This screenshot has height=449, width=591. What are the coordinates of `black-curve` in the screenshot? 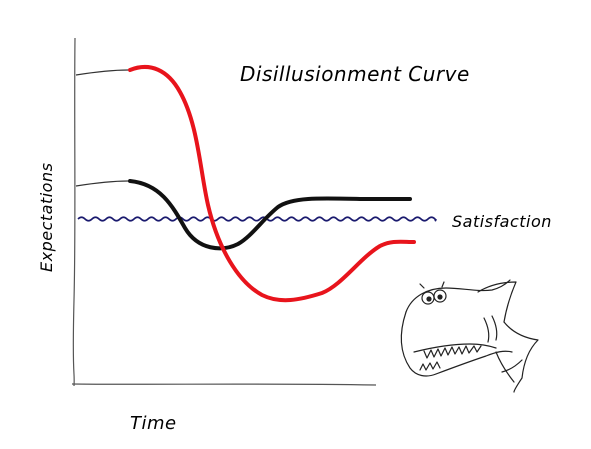 It's located at (270, 215).